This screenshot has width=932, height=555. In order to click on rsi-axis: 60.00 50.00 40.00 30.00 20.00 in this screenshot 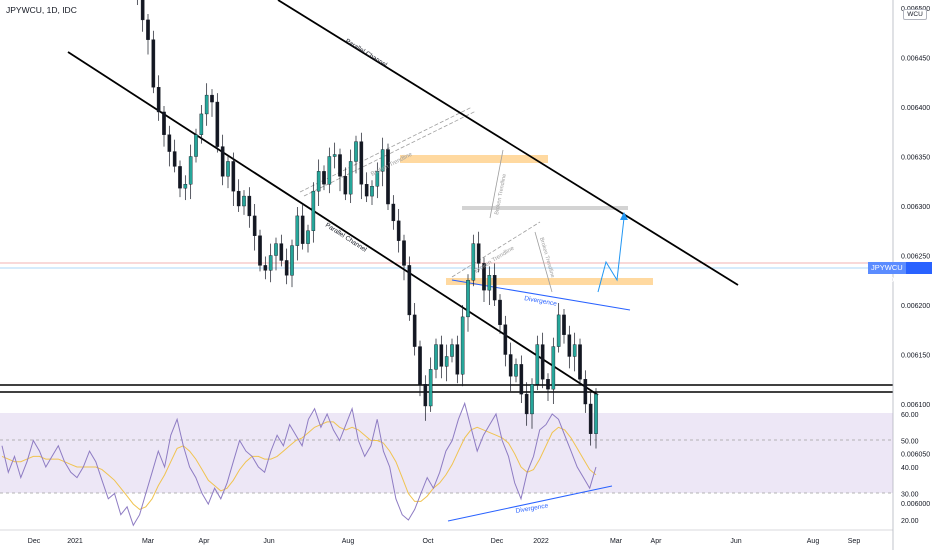, I will do `click(910, 468)`.